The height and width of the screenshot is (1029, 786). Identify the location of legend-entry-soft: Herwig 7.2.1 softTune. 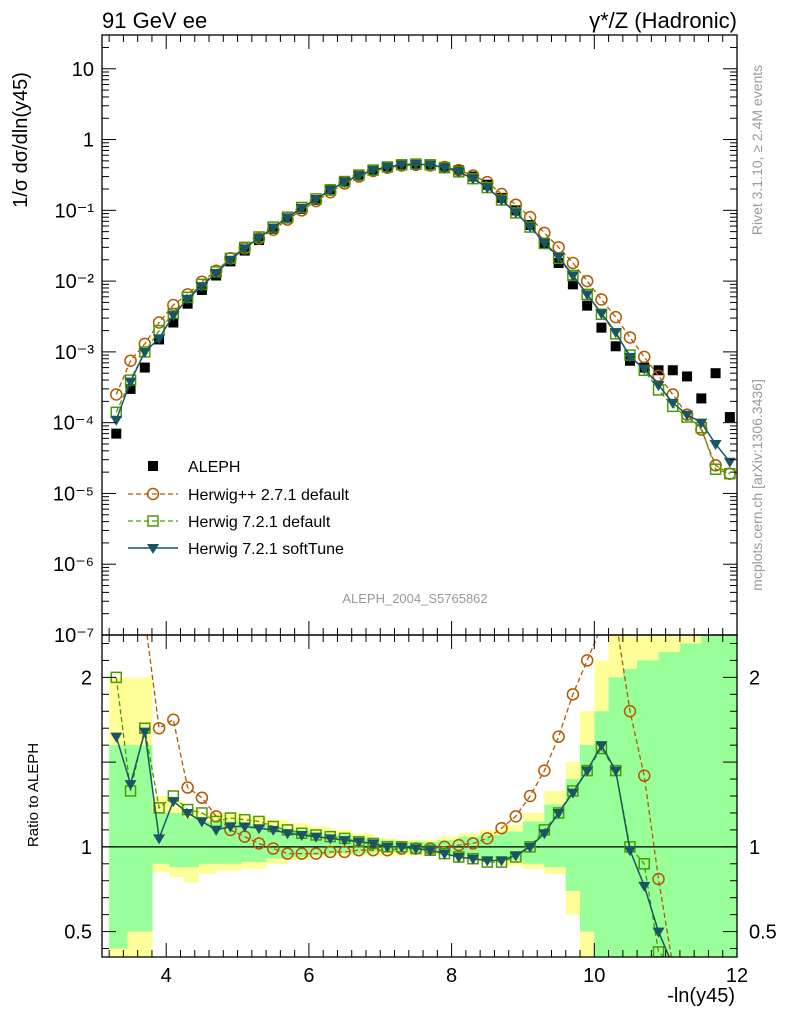
(236, 549).